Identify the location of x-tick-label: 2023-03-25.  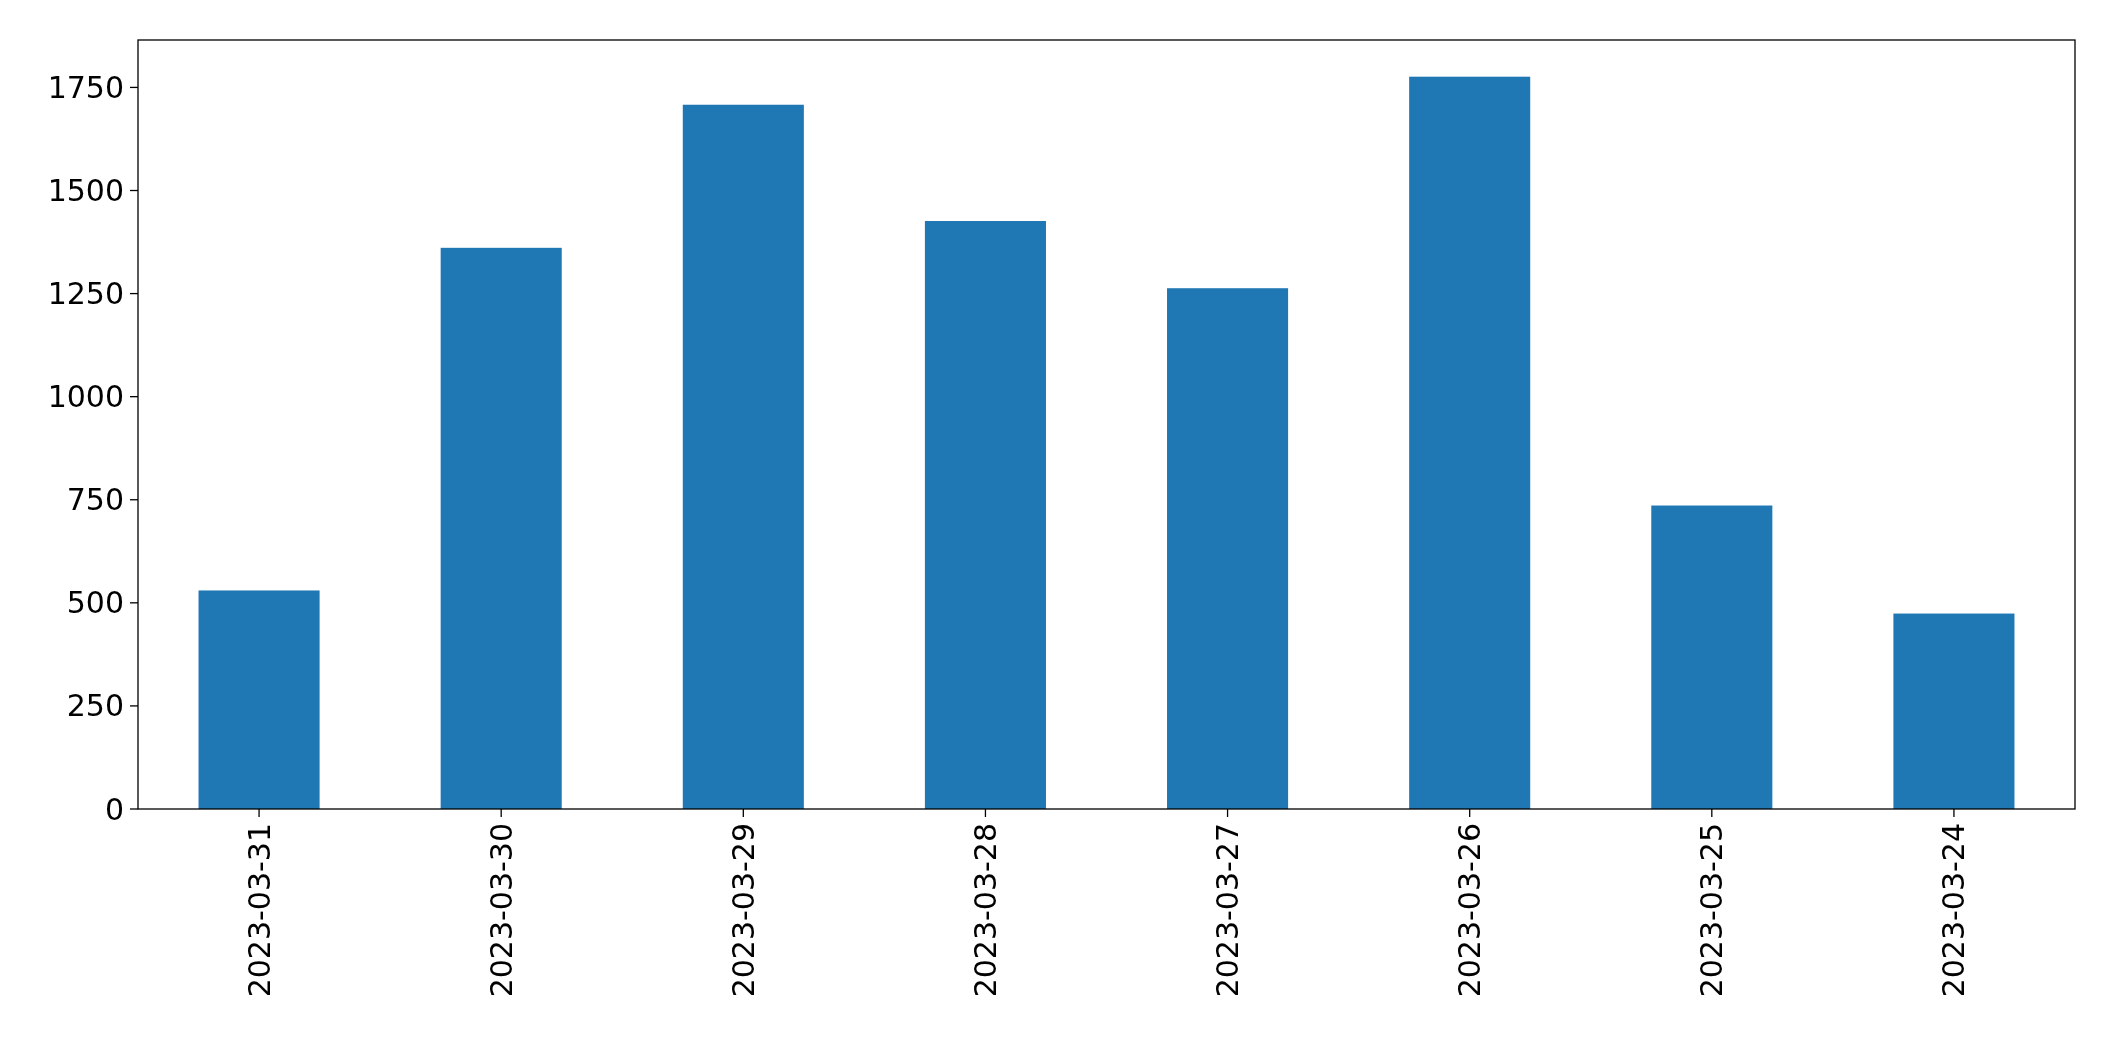
(1712, 910).